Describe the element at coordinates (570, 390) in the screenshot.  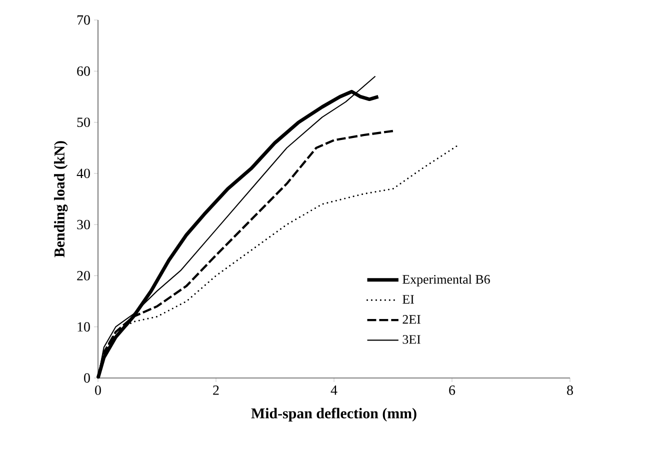
I see `x-tick-label: 8` at that location.